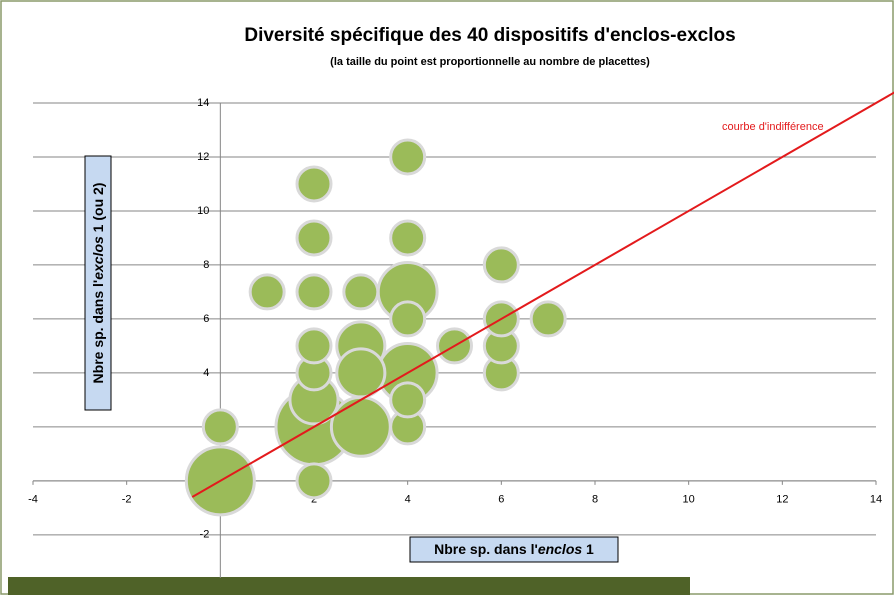 The width and height of the screenshot is (894, 595). What do you see at coordinates (127, 500) in the screenshot?
I see `x-tick-label: -2` at bounding box center [127, 500].